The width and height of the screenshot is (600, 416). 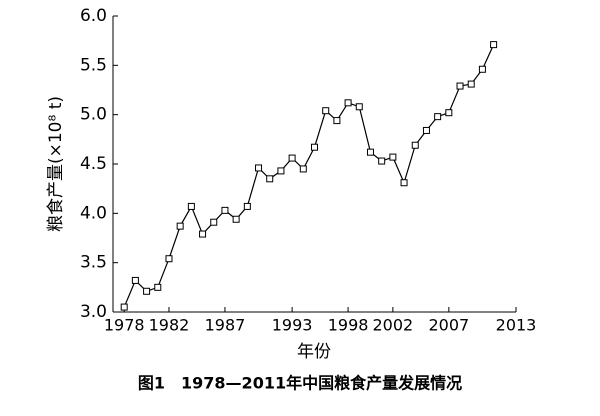 What do you see at coordinates (292, 325) in the screenshot?
I see `x-tick-label: 1993` at bounding box center [292, 325].